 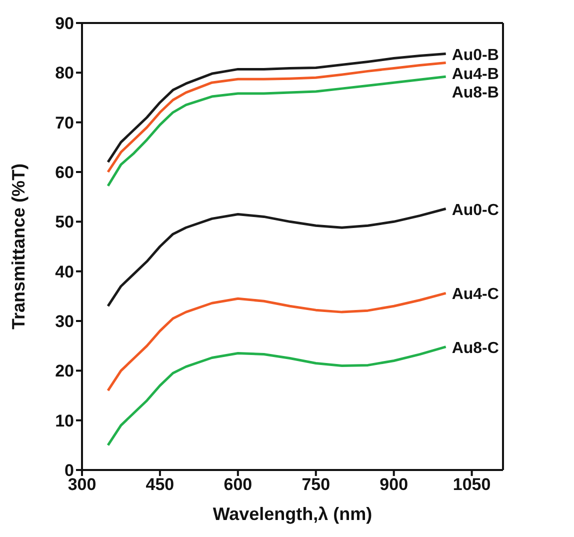 I want to click on series-label: Au8-C, so click(x=476, y=348).